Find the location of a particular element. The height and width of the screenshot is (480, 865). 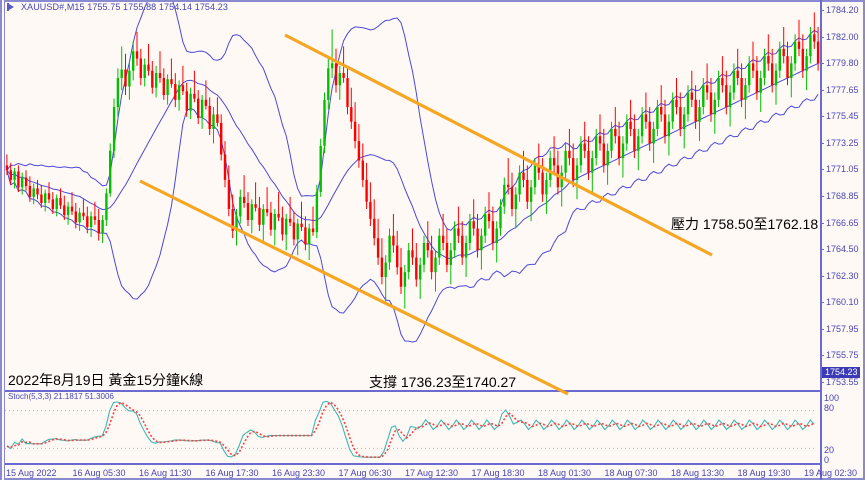

time-axis-tick: 17 Aug 18:30 is located at coordinates (498, 473).